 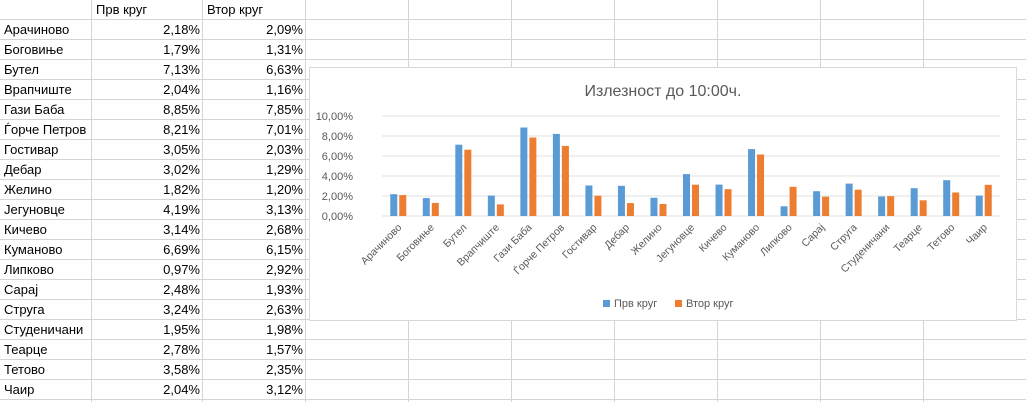 I want to click on first-round-value-cell: 3,14%, so click(x=181, y=229).